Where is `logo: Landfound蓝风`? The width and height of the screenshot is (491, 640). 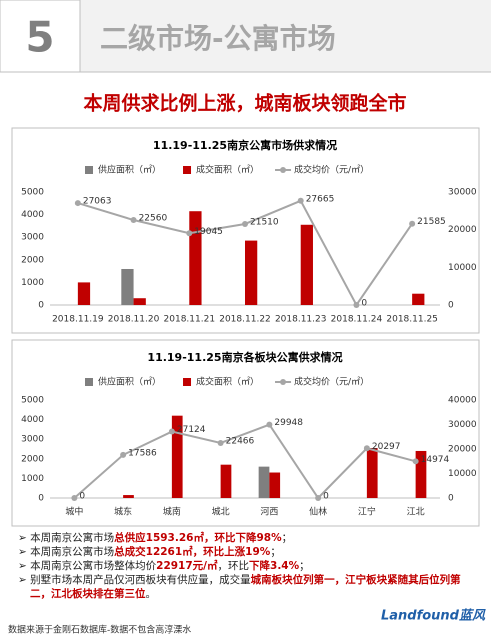 logo: Landfound蓝风 is located at coordinates (433, 616).